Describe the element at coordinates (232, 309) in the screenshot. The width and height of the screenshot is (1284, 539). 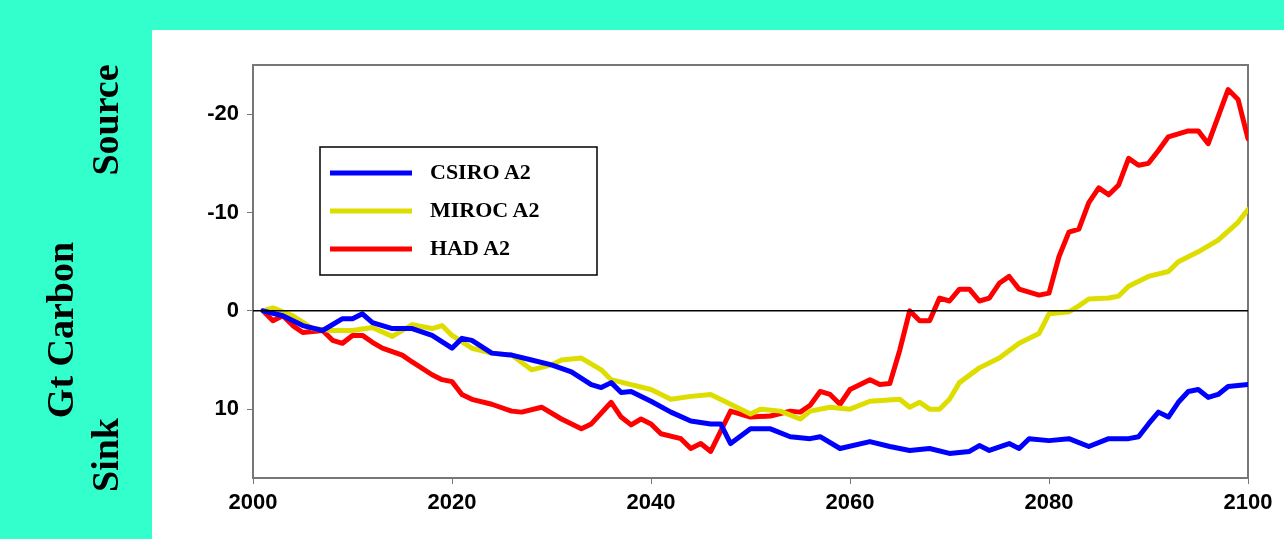
I see `y-tick-label: 0` at that location.